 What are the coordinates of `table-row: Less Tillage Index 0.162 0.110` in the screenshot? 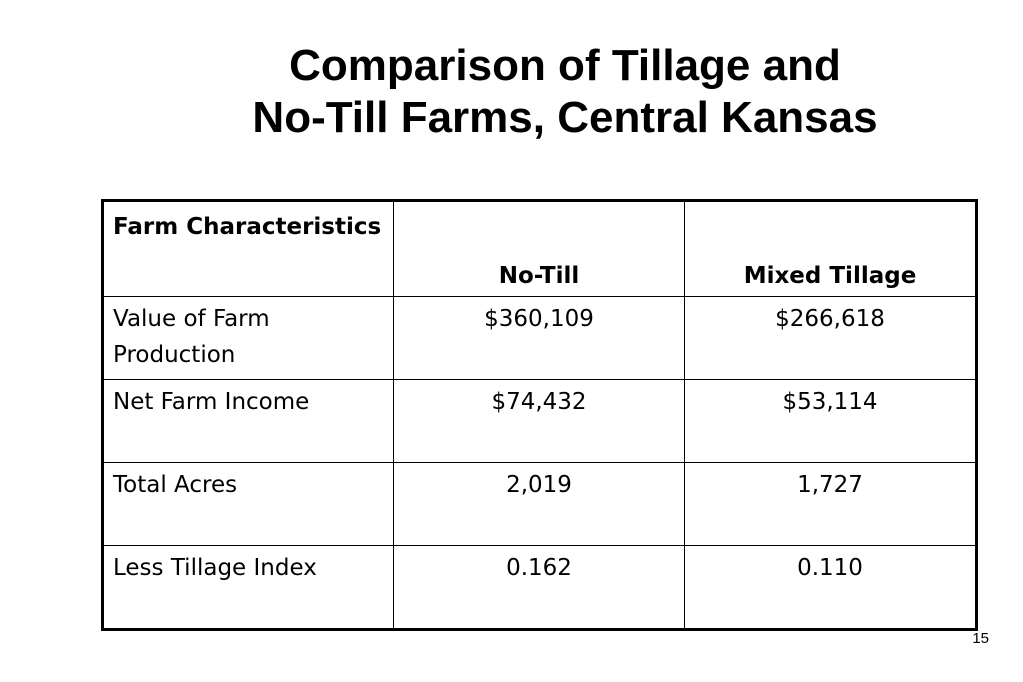 It's located at (539, 587).